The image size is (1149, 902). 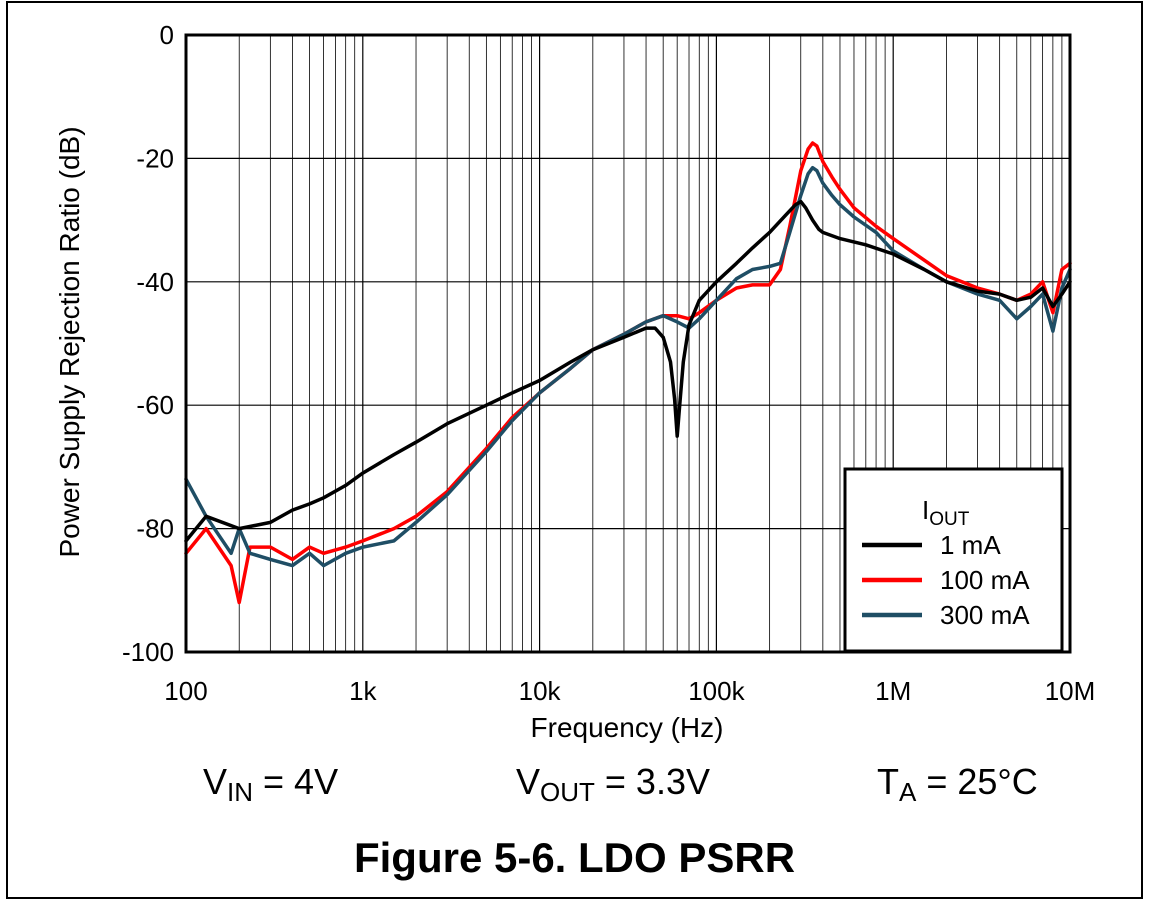 What do you see at coordinates (363, 691) in the screenshot?
I see `x-tick-label: 1k` at bounding box center [363, 691].